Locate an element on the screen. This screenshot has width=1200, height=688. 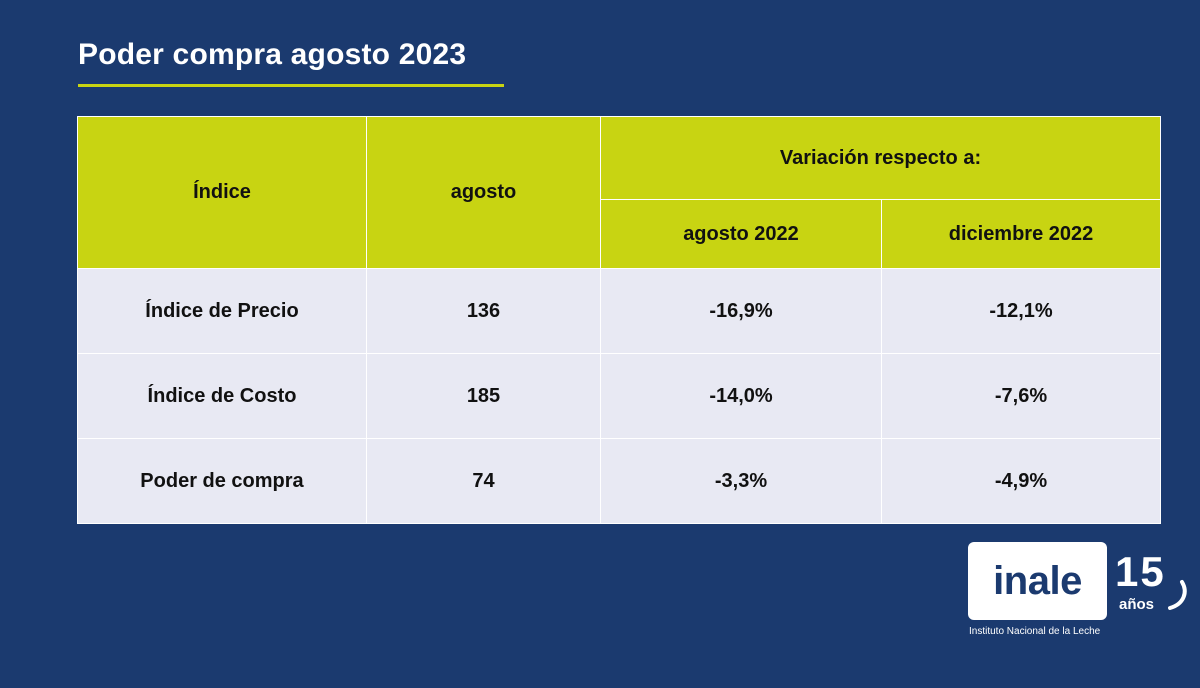
cell-indice: Índice de Precio is located at coordinates (222, 311).